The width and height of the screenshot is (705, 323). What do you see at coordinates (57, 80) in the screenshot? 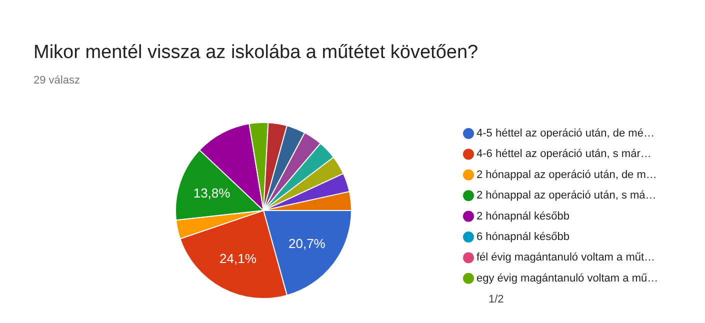
I see `text: 29 válasz` at bounding box center [57, 80].